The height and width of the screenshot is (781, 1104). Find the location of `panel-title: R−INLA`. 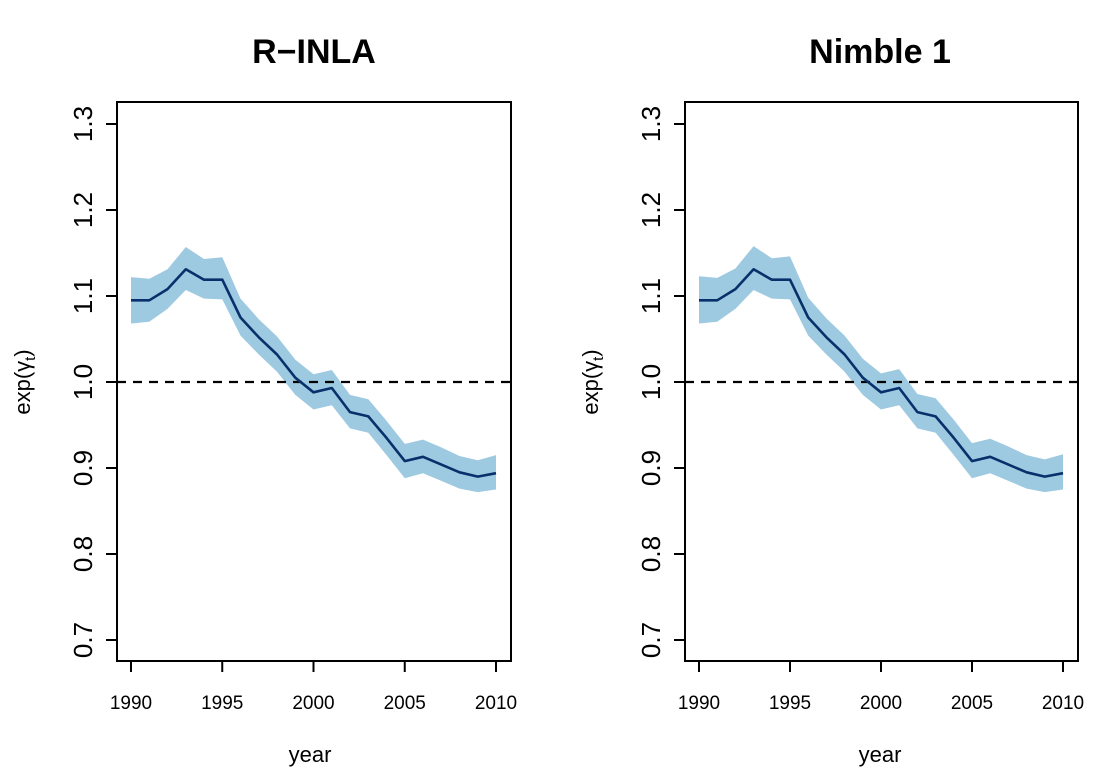

panel-title: R−INLA is located at coordinates (314, 52).